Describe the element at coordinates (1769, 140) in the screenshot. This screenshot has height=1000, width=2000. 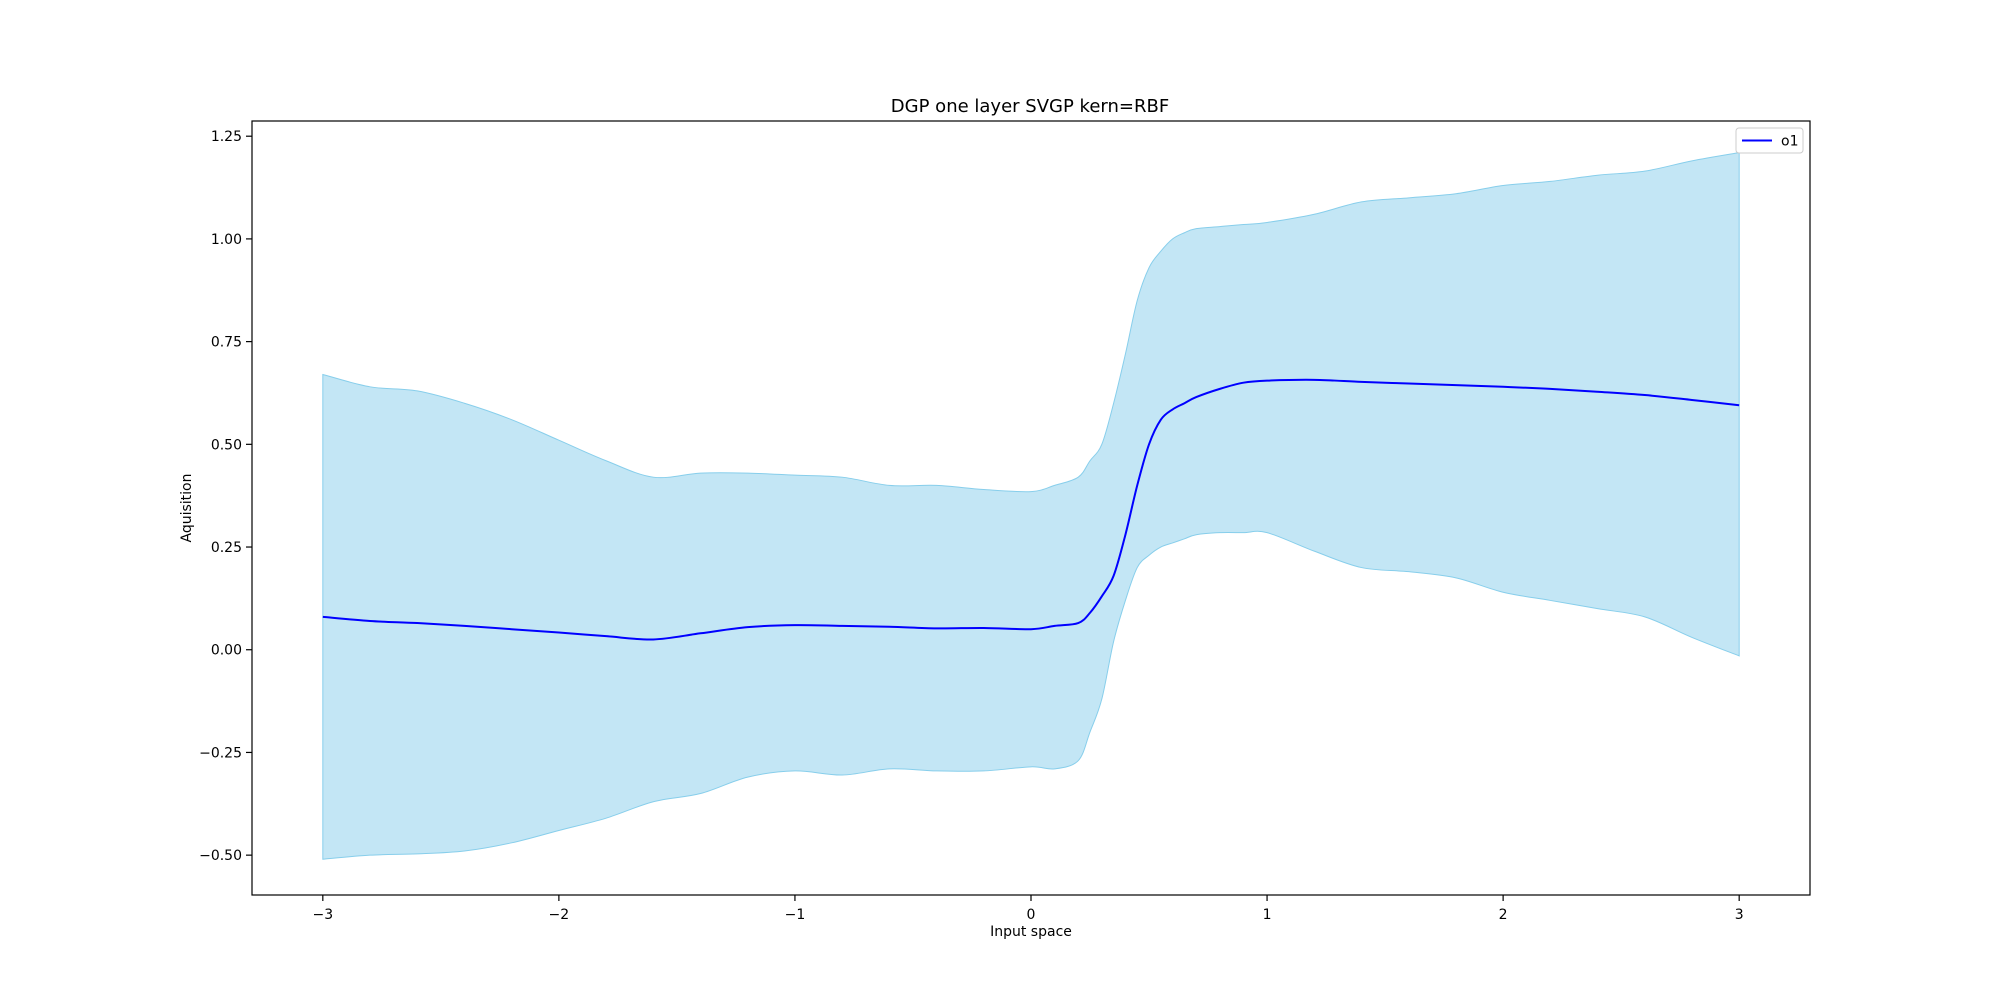
I see `legend: o1` at that location.